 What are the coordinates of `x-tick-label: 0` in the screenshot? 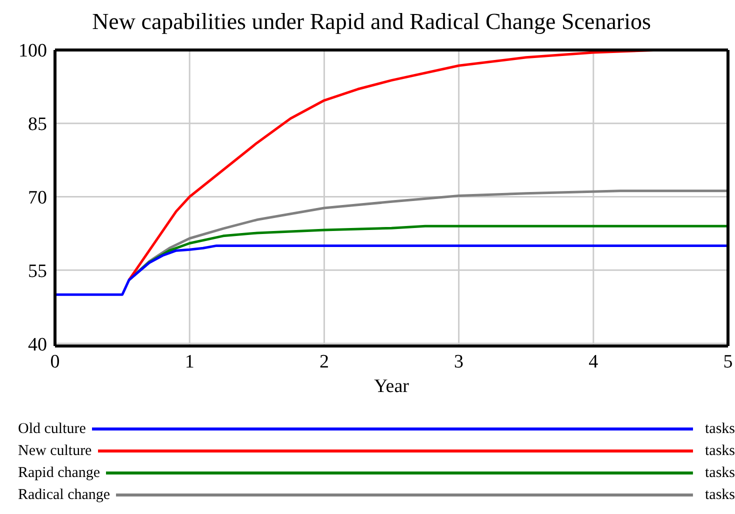 It's located at (55, 361).